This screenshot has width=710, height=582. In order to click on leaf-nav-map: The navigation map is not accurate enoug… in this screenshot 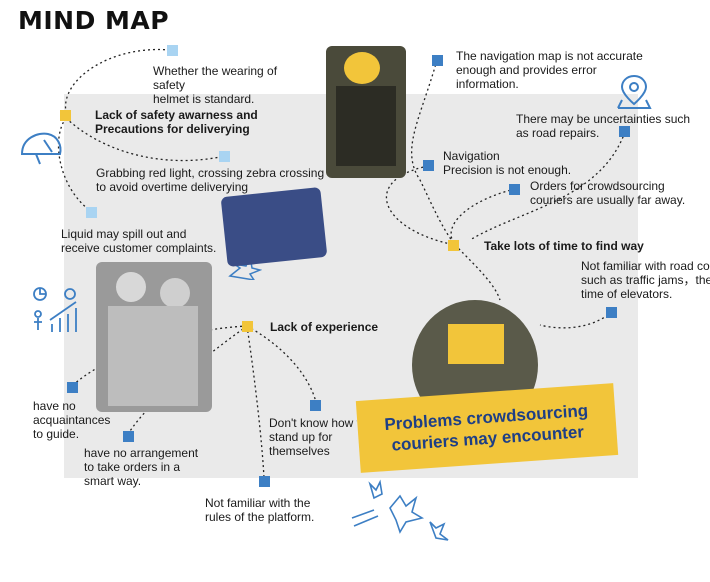, I will do `click(549, 70)`.